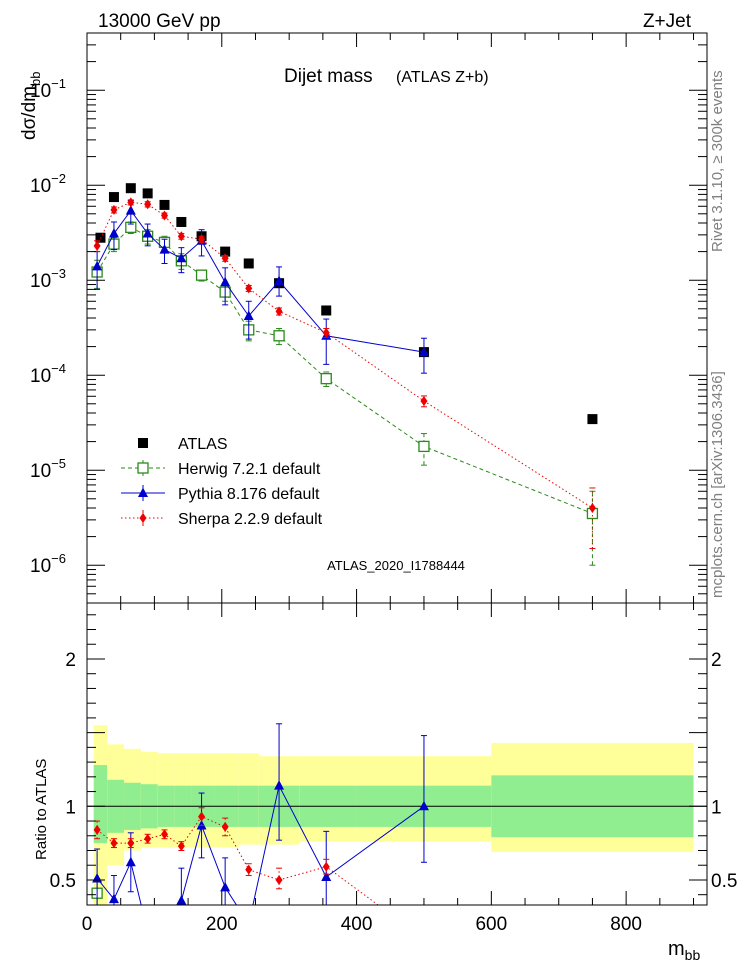 This screenshot has width=746, height=972. I want to click on ratio-y-tick-label-right: 0.5, so click(724, 881).